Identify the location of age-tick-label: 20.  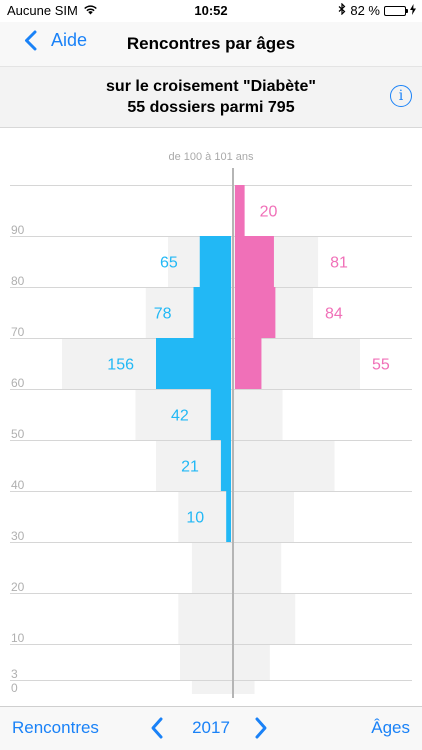
(18, 587).